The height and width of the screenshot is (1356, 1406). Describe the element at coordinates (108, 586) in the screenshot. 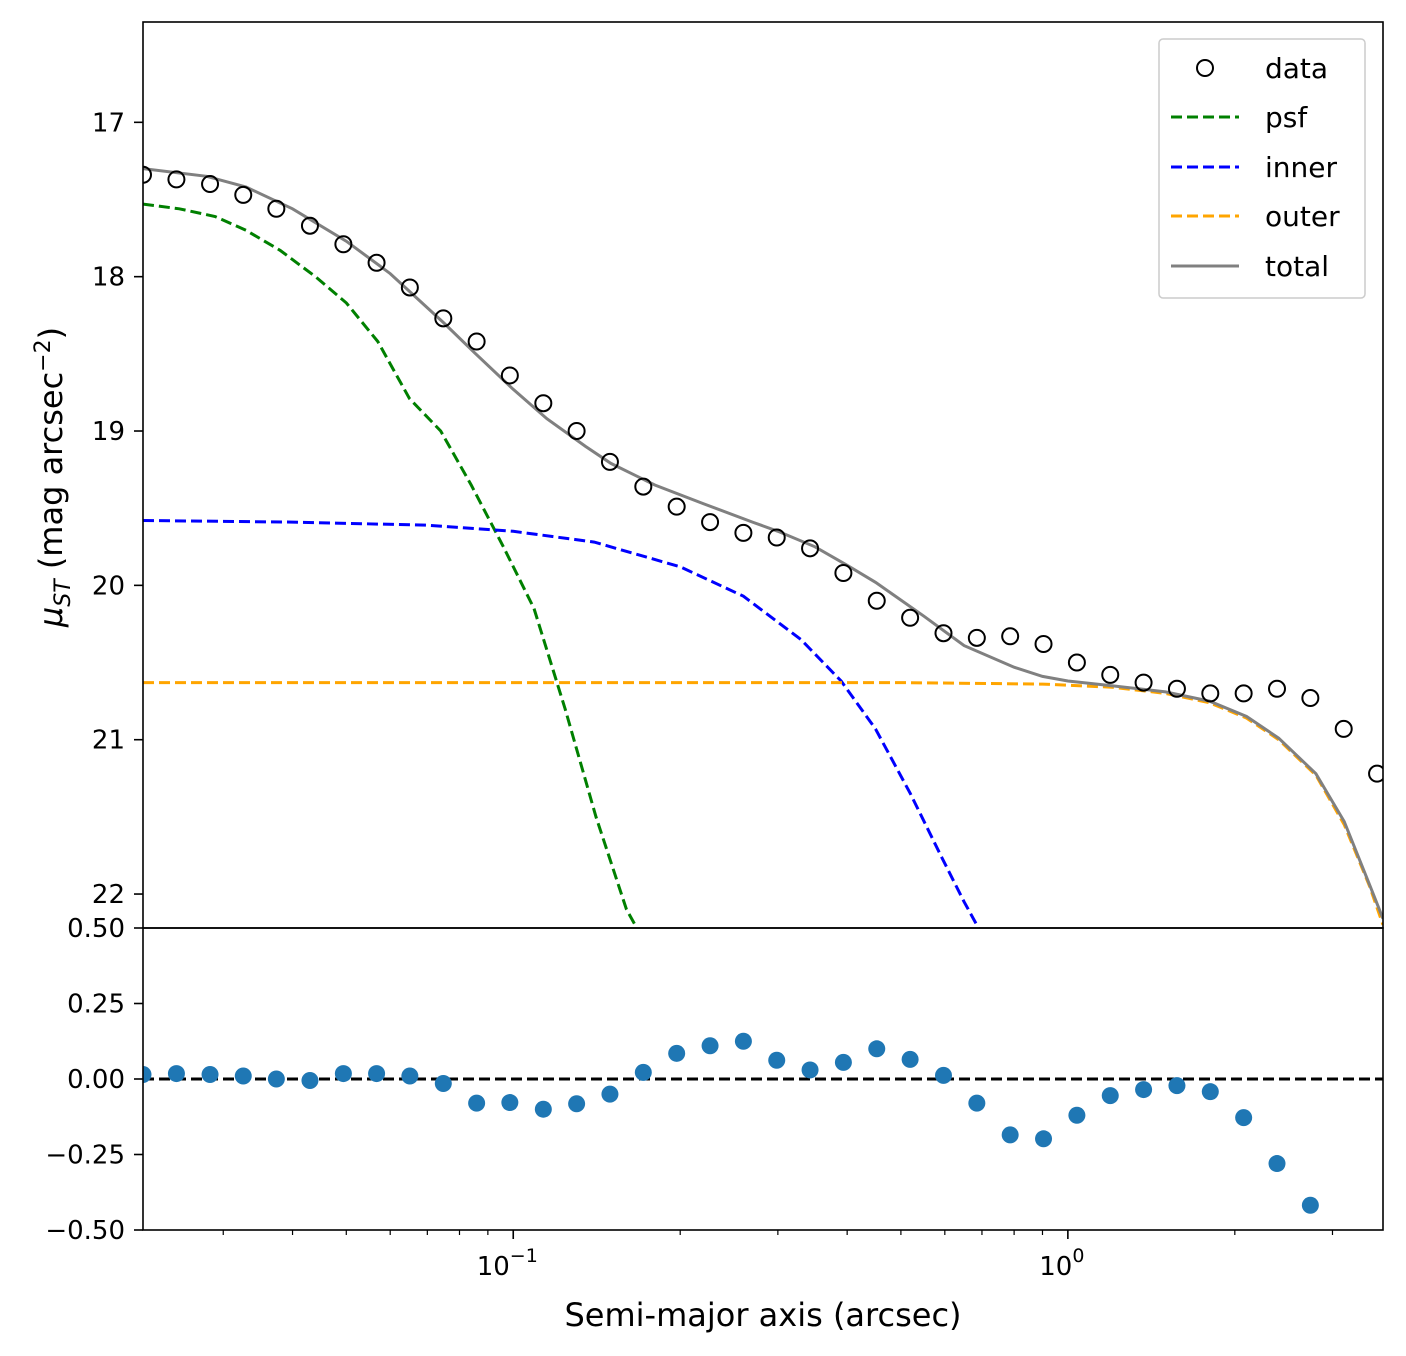

I see `profile-y-tick-label: 20` at that location.